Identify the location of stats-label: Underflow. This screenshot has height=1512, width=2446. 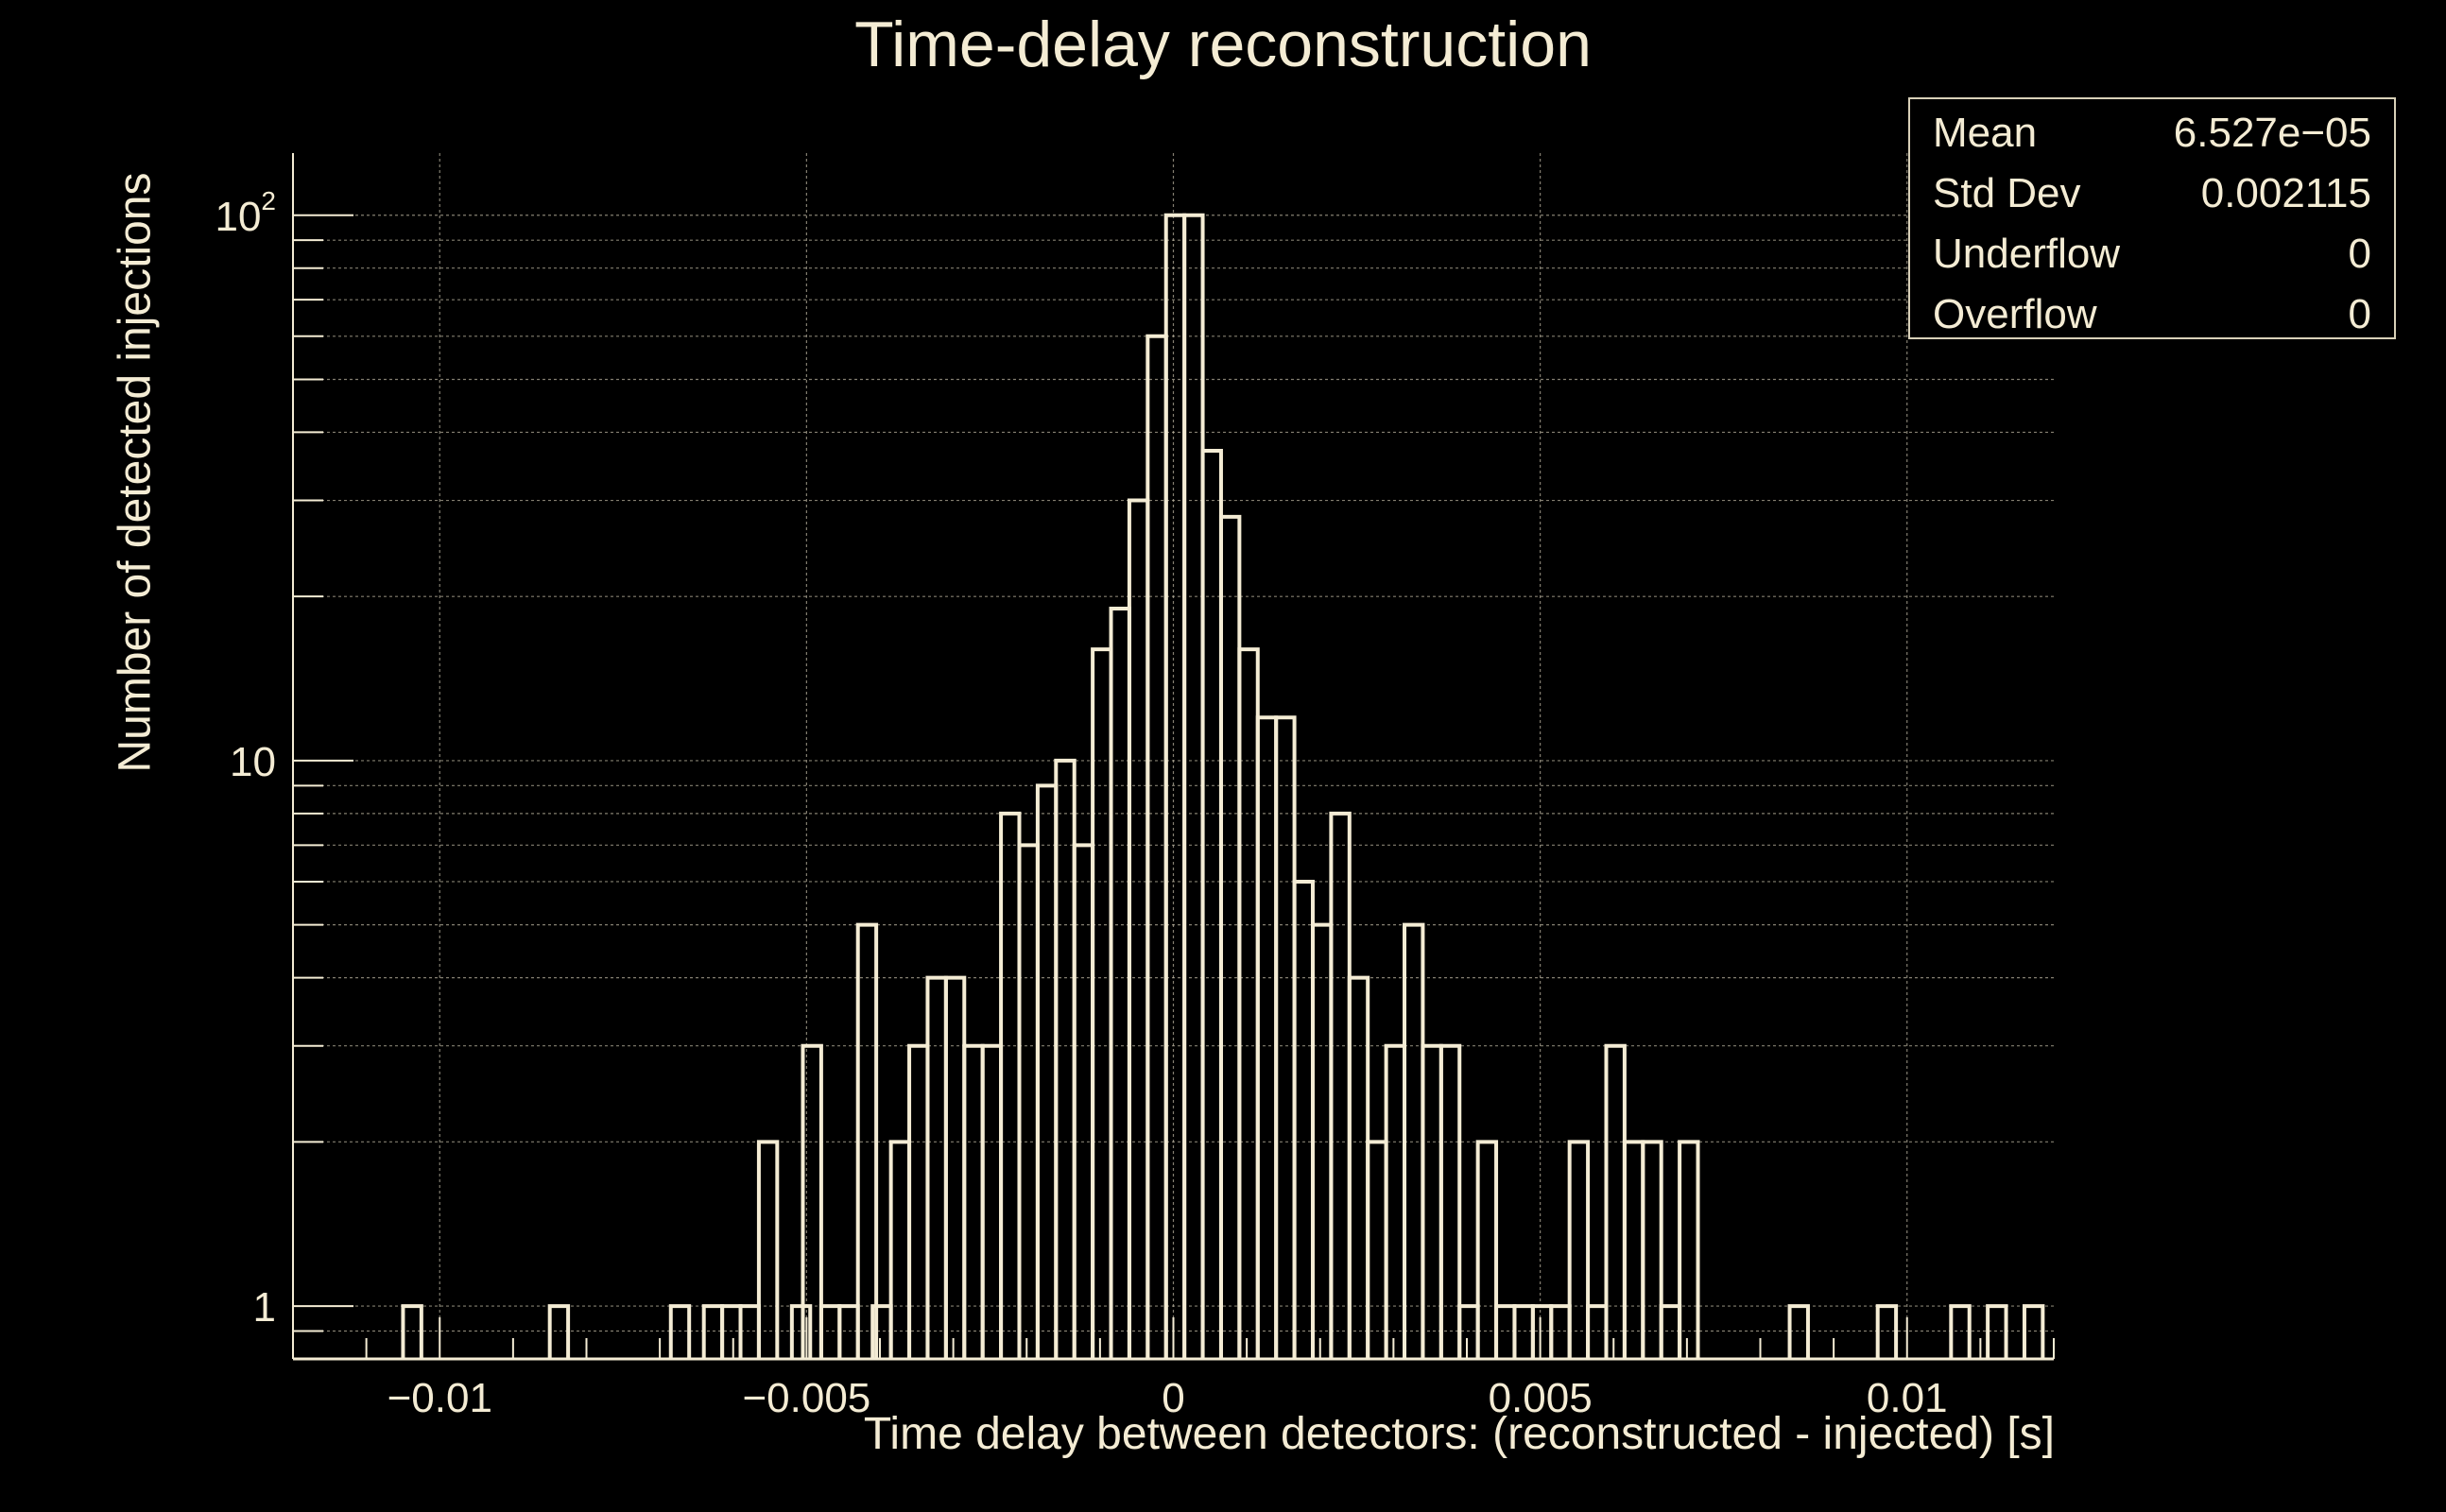
(2027, 254).